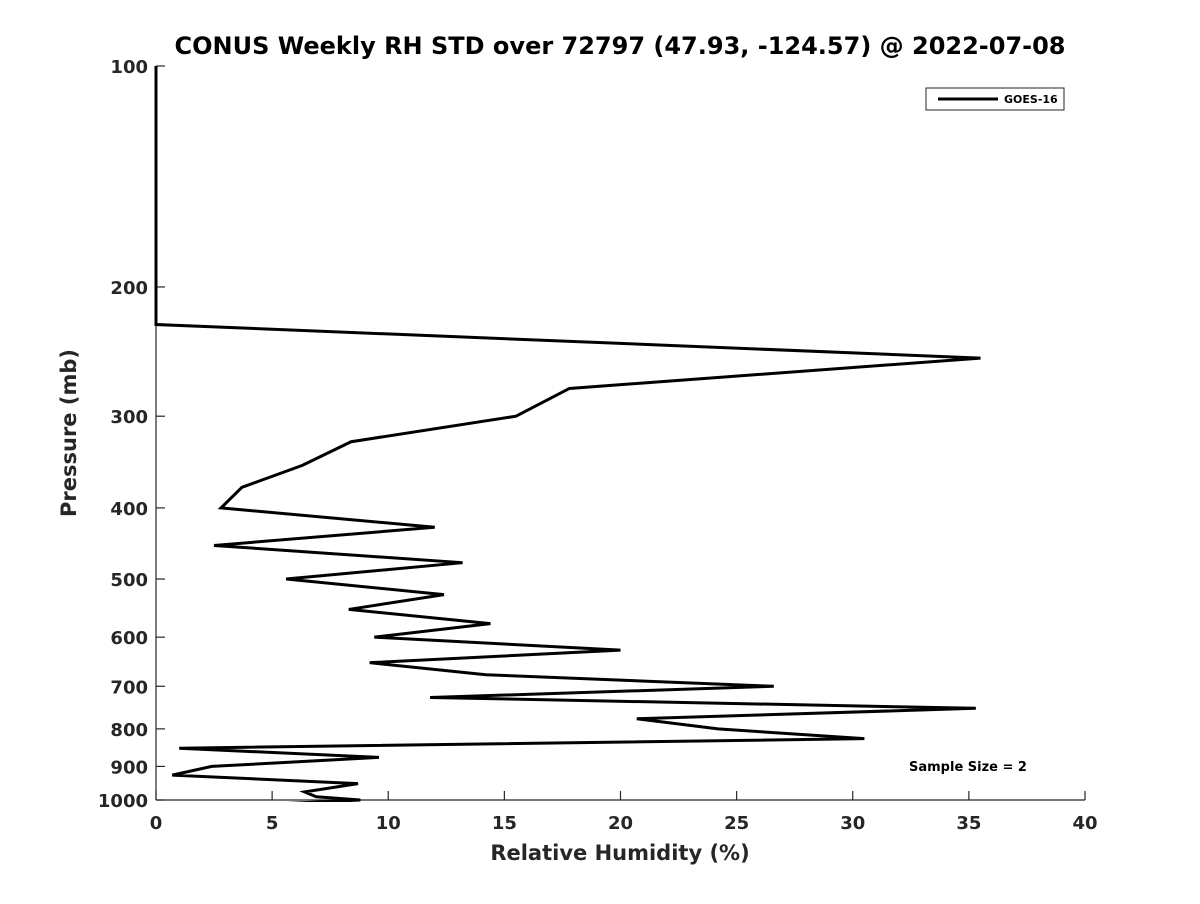 The height and width of the screenshot is (904, 1200). What do you see at coordinates (129, 687) in the screenshot?
I see `y-tick-label: 700` at bounding box center [129, 687].